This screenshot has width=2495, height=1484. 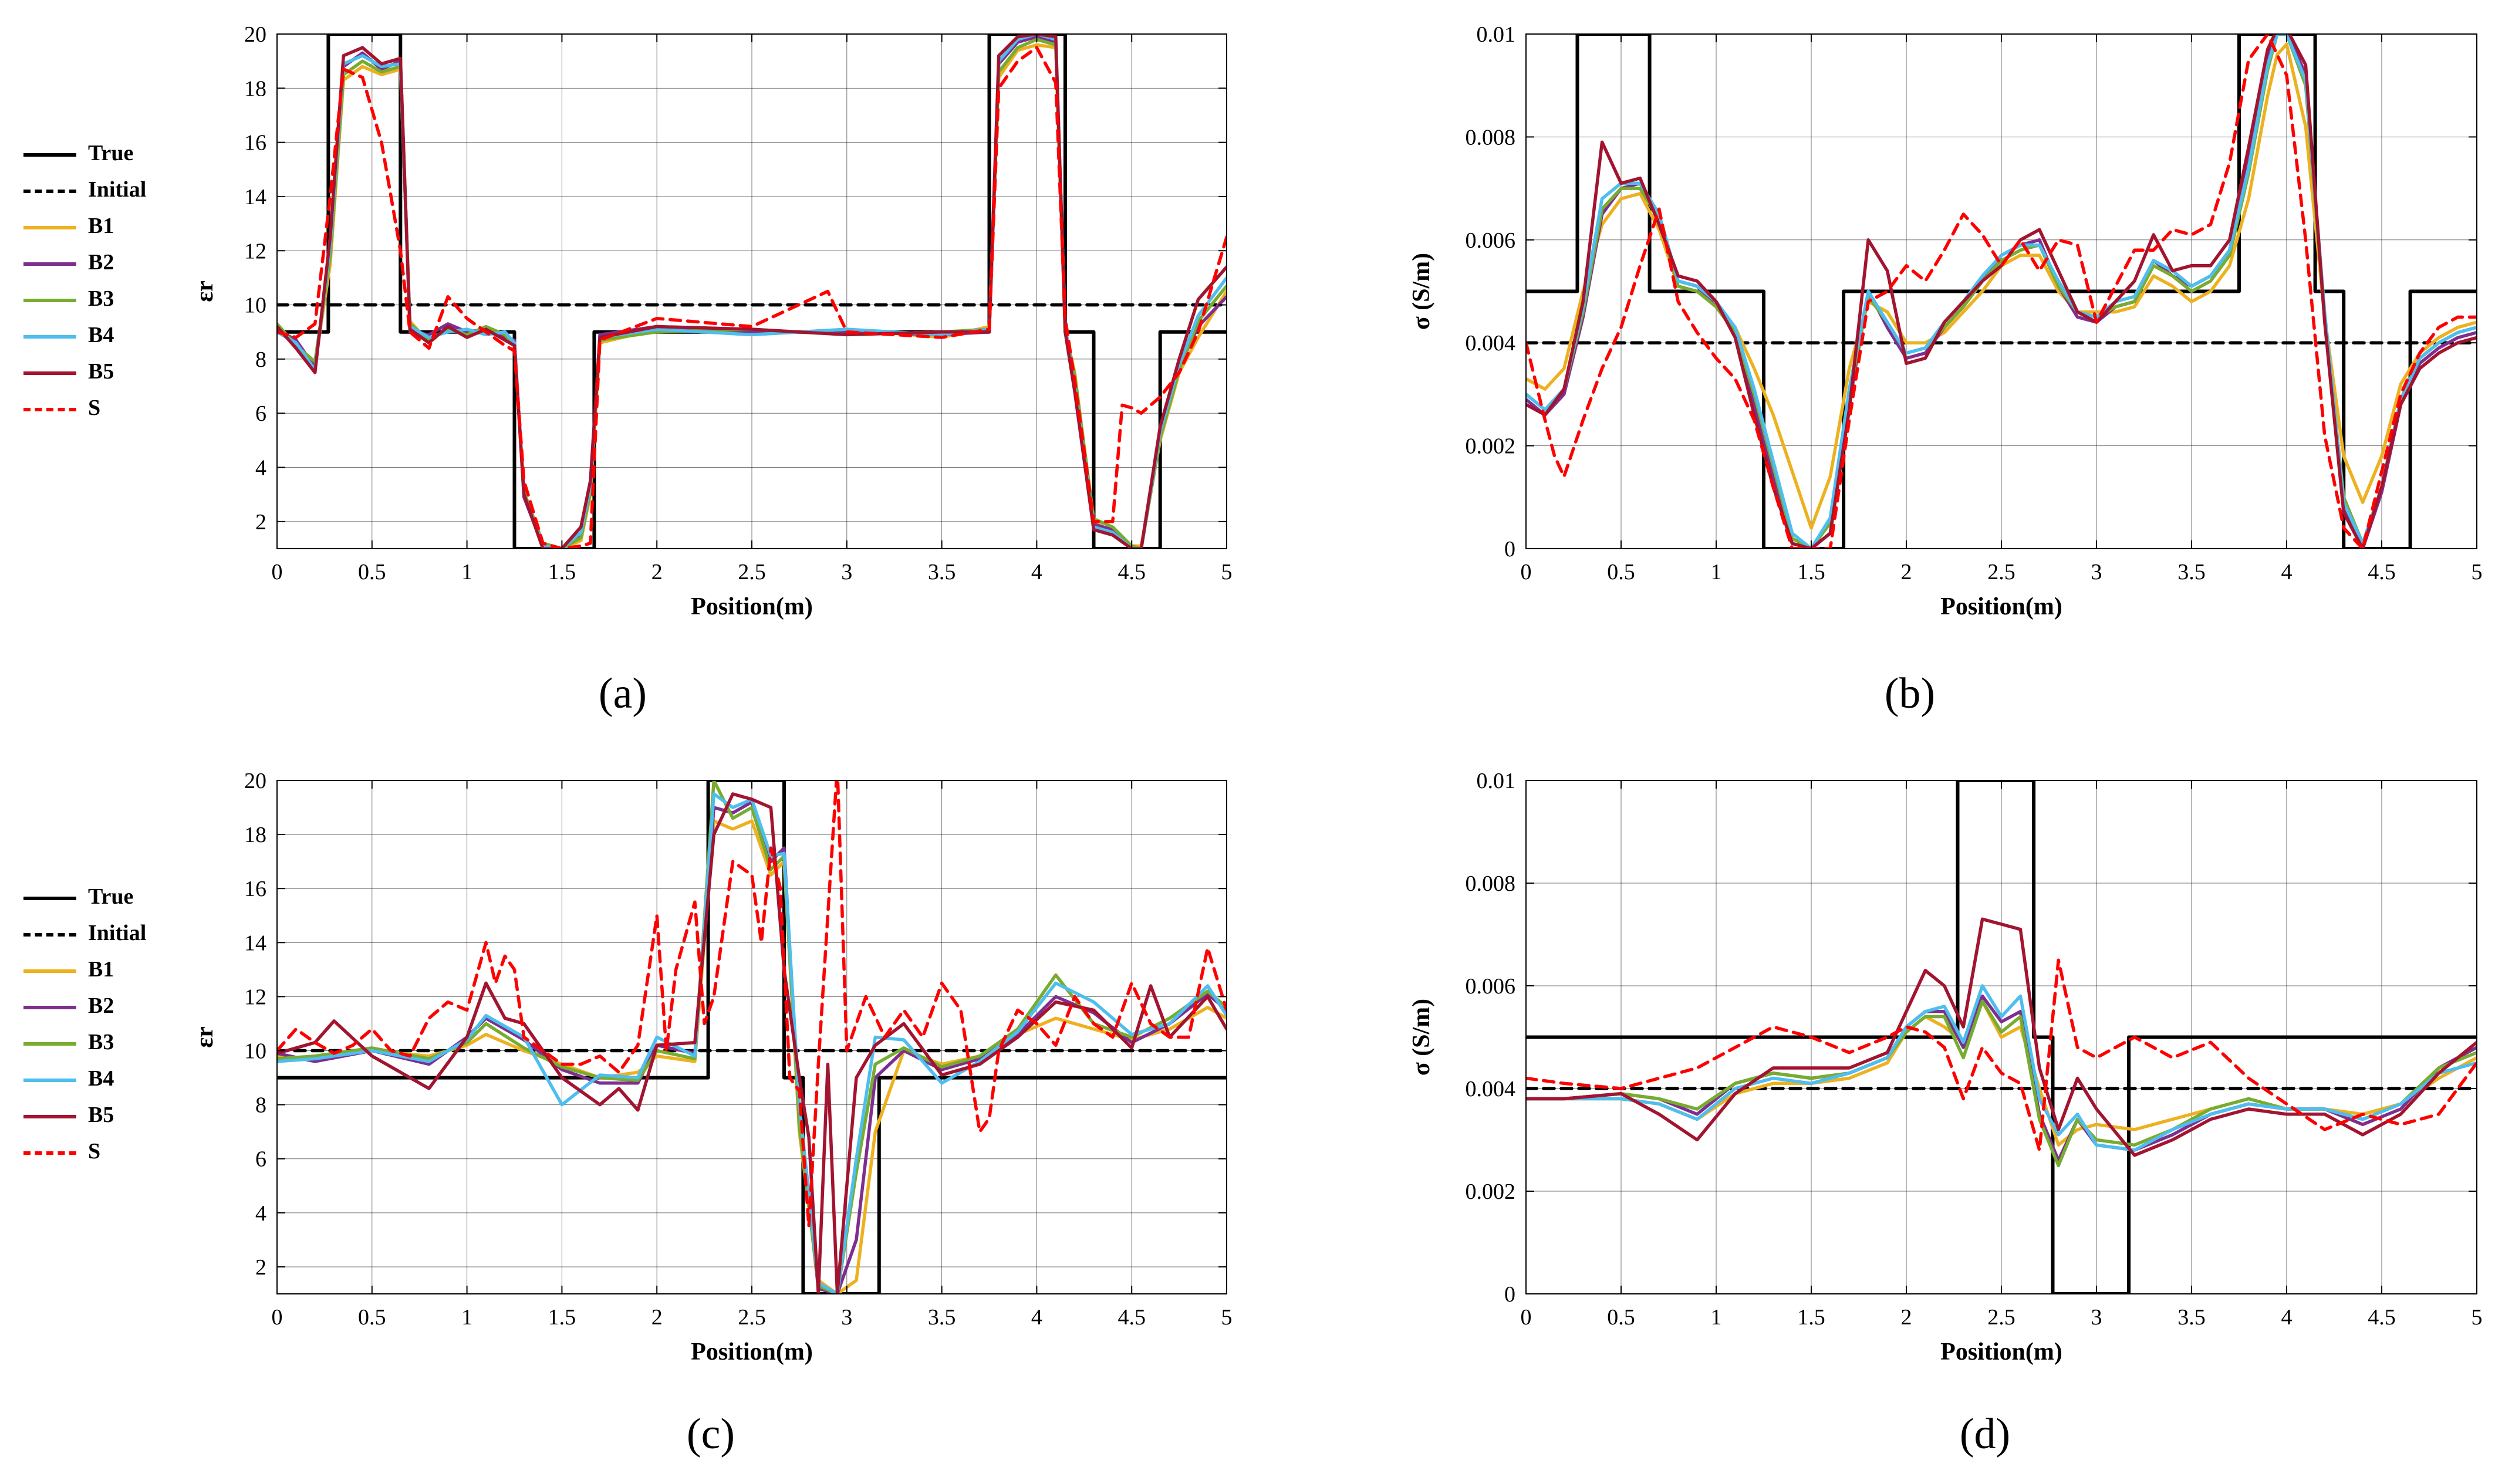 What do you see at coordinates (562, 572) in the screenshot?
I see `x-tick-label: 1.5` at bounding box center [562, 572].